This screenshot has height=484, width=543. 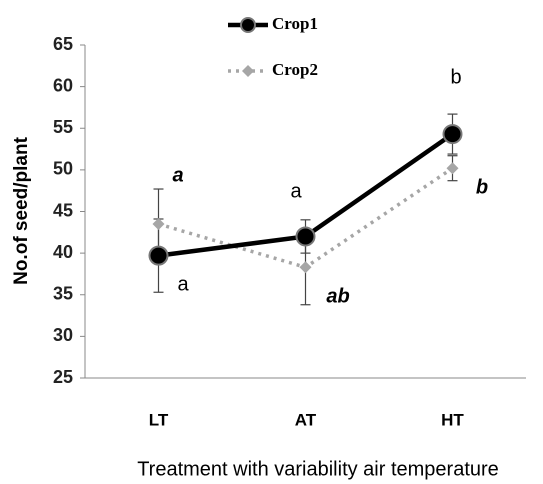 What do you see at coordinates (337, 296) in the screenshot?
I see `annotation: ab` at bounding box center [337, 296].